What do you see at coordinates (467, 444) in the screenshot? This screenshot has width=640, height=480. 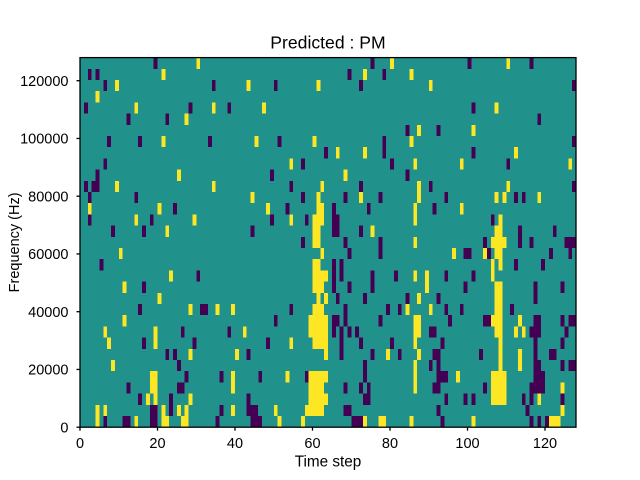 I see `svg-text: 100` at bounding box center [467, 444].